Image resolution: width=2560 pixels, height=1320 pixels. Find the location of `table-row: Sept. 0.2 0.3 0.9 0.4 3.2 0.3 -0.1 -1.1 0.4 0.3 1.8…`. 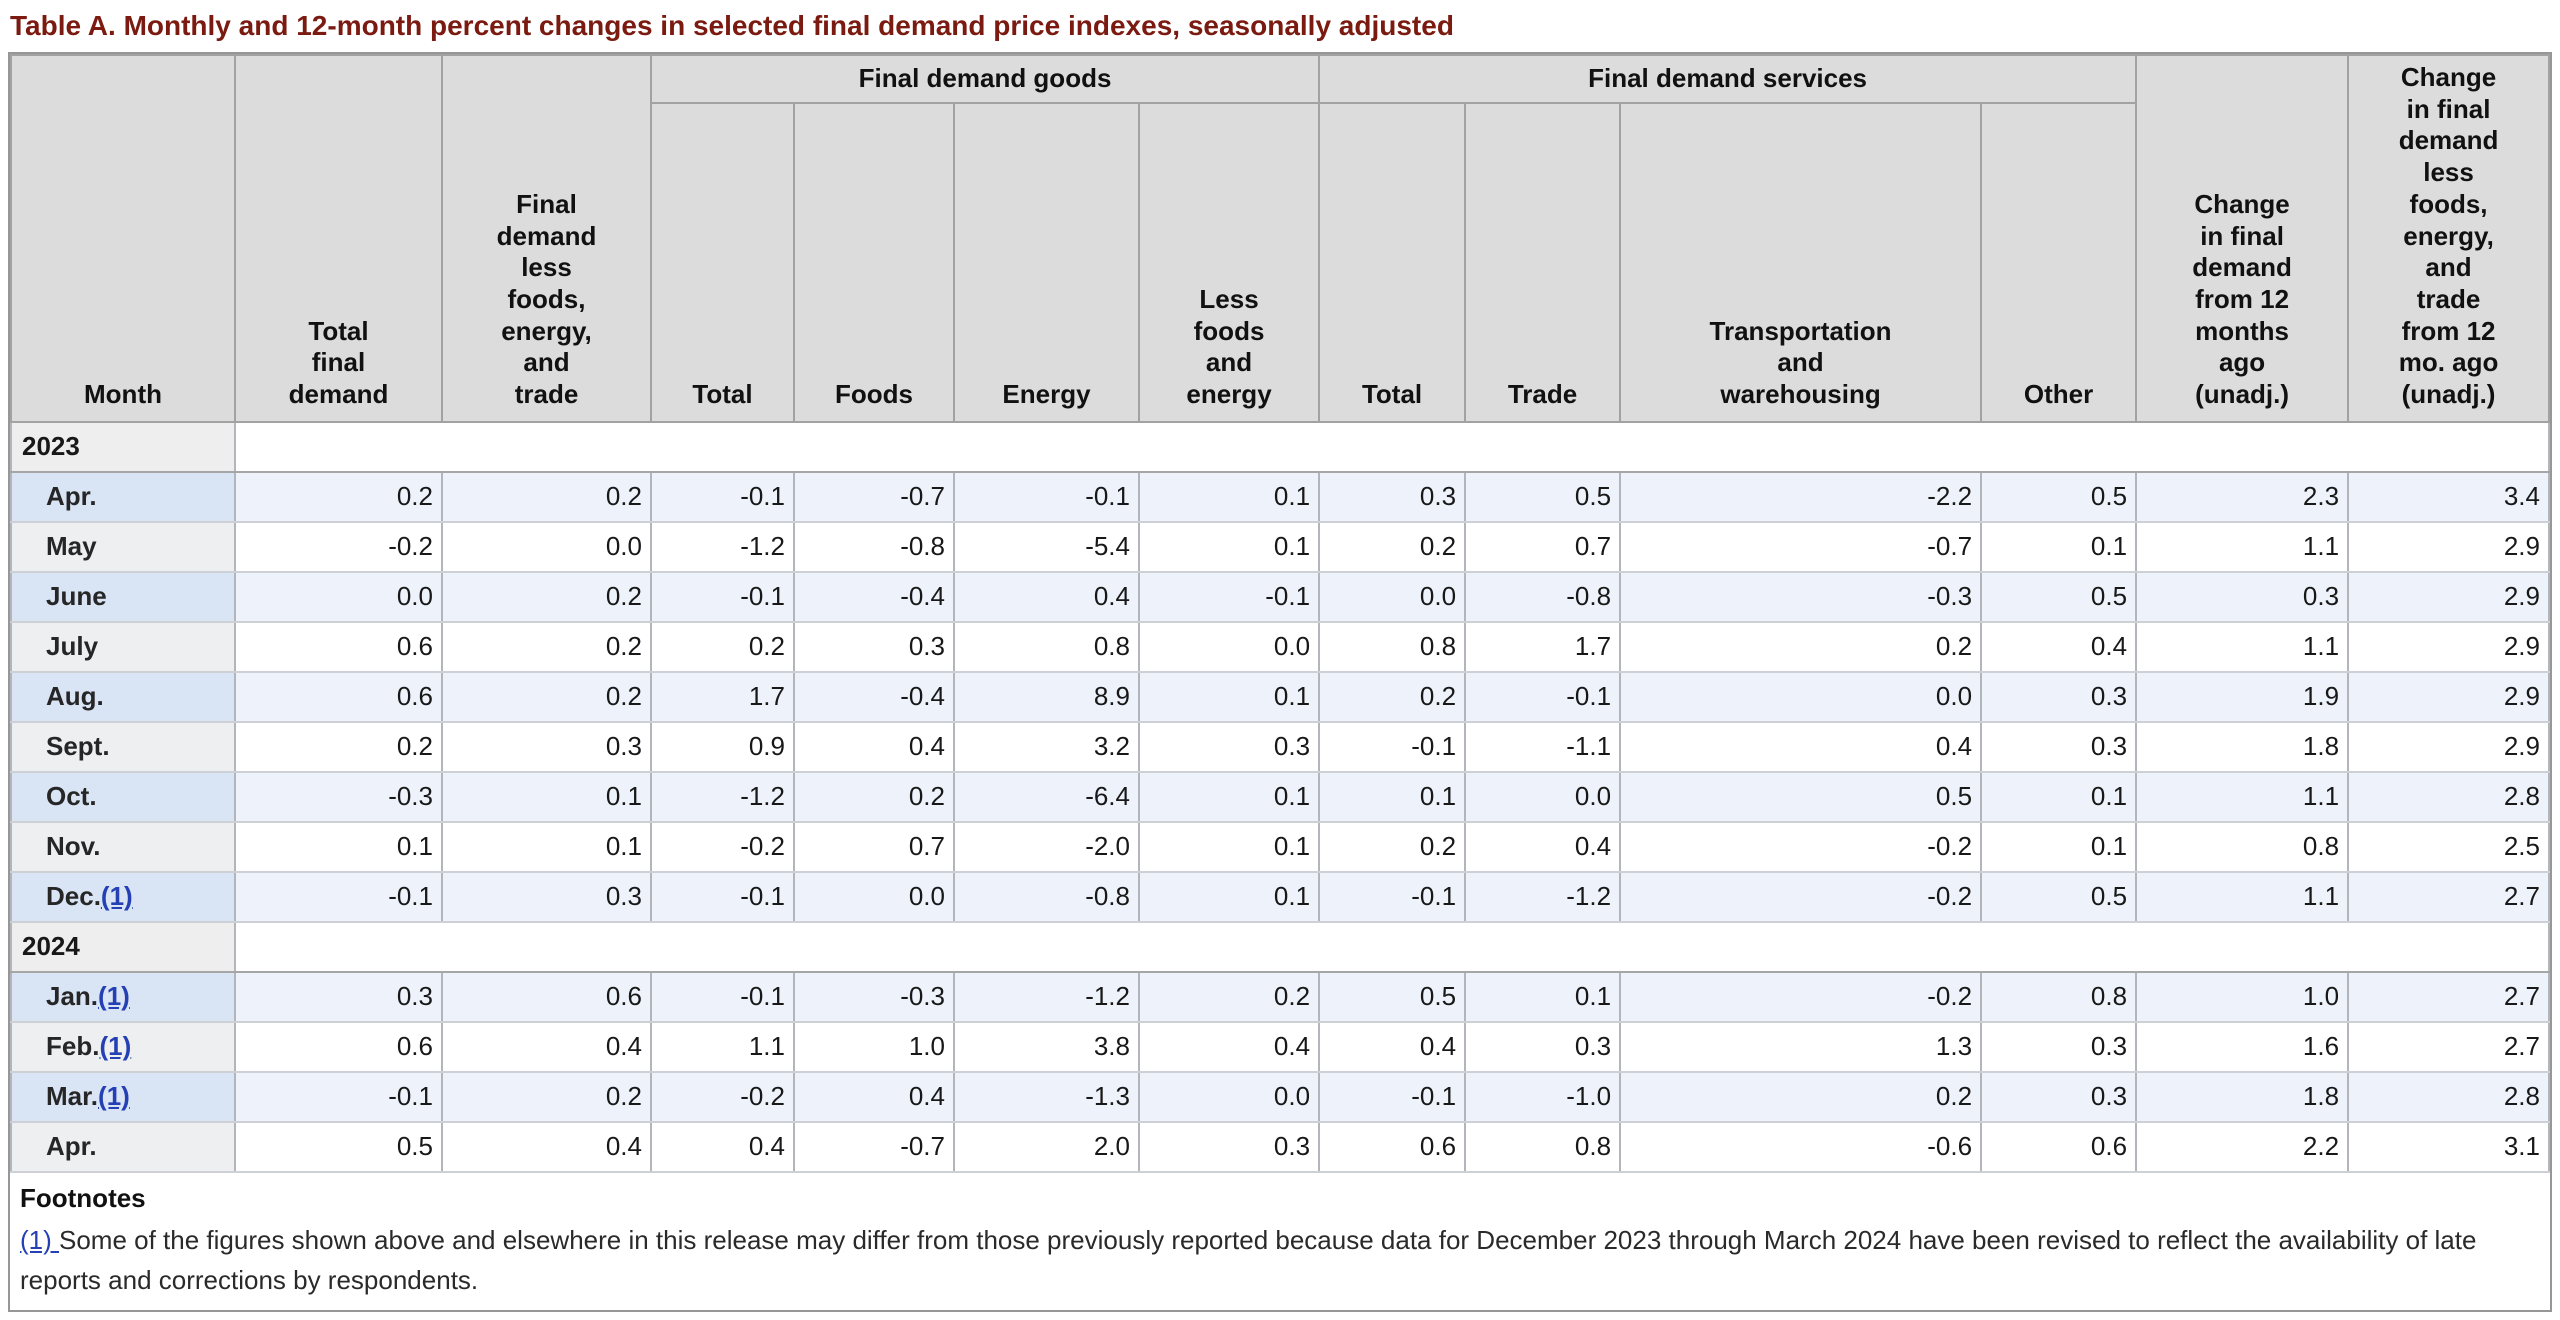

table-row: Sept. 0.2 0.3 0.9 0.4 3.2 0.3 -0.1 -1.1 0.4 0.3 1.8… is located at coordinates (1280, 746).